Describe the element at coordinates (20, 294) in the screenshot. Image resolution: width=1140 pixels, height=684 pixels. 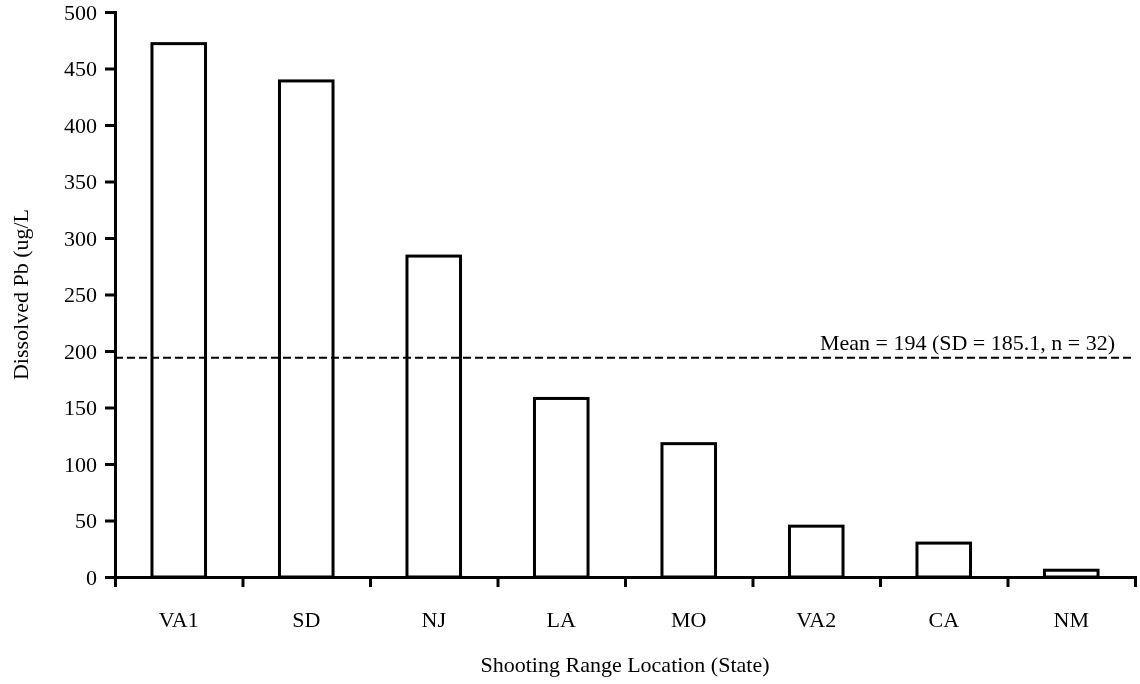
I see `y-axis-title: Dissolved Pb (ug/L` at that location.